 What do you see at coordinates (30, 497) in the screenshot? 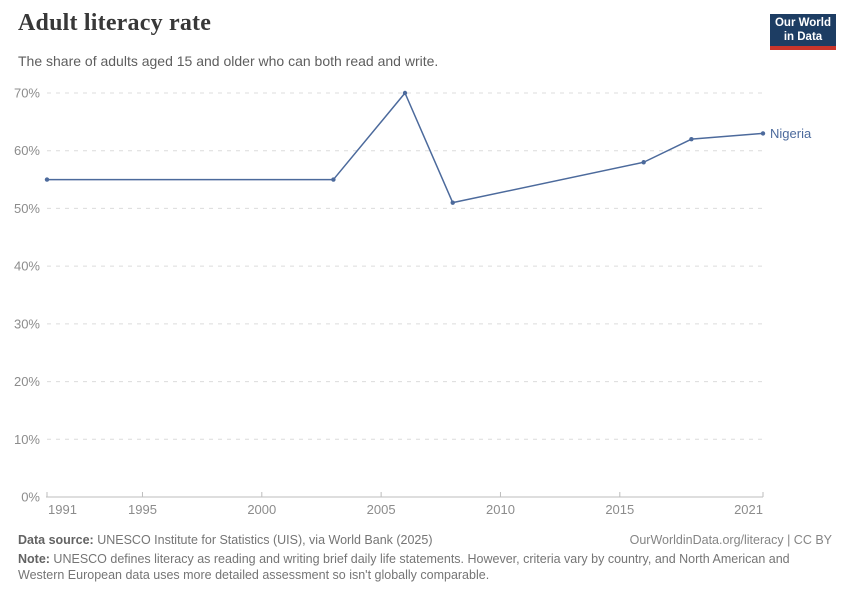
I see `y-tick-label: 0%` at bounding box center [30, 497].